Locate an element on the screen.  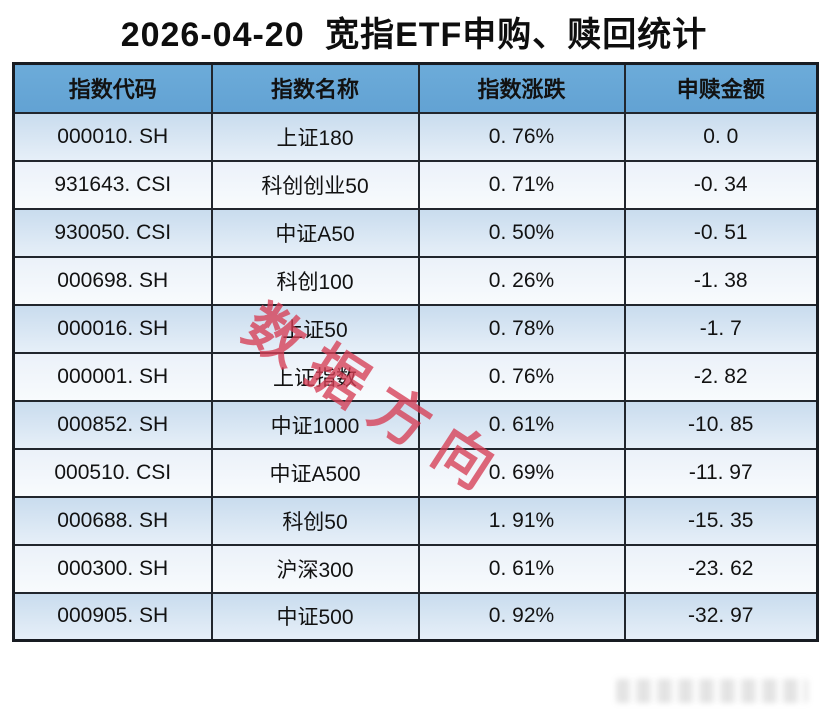
table-row: 000001. SH 上证指数 0. 76% -2. 82 is located at coordinates (415, 376).